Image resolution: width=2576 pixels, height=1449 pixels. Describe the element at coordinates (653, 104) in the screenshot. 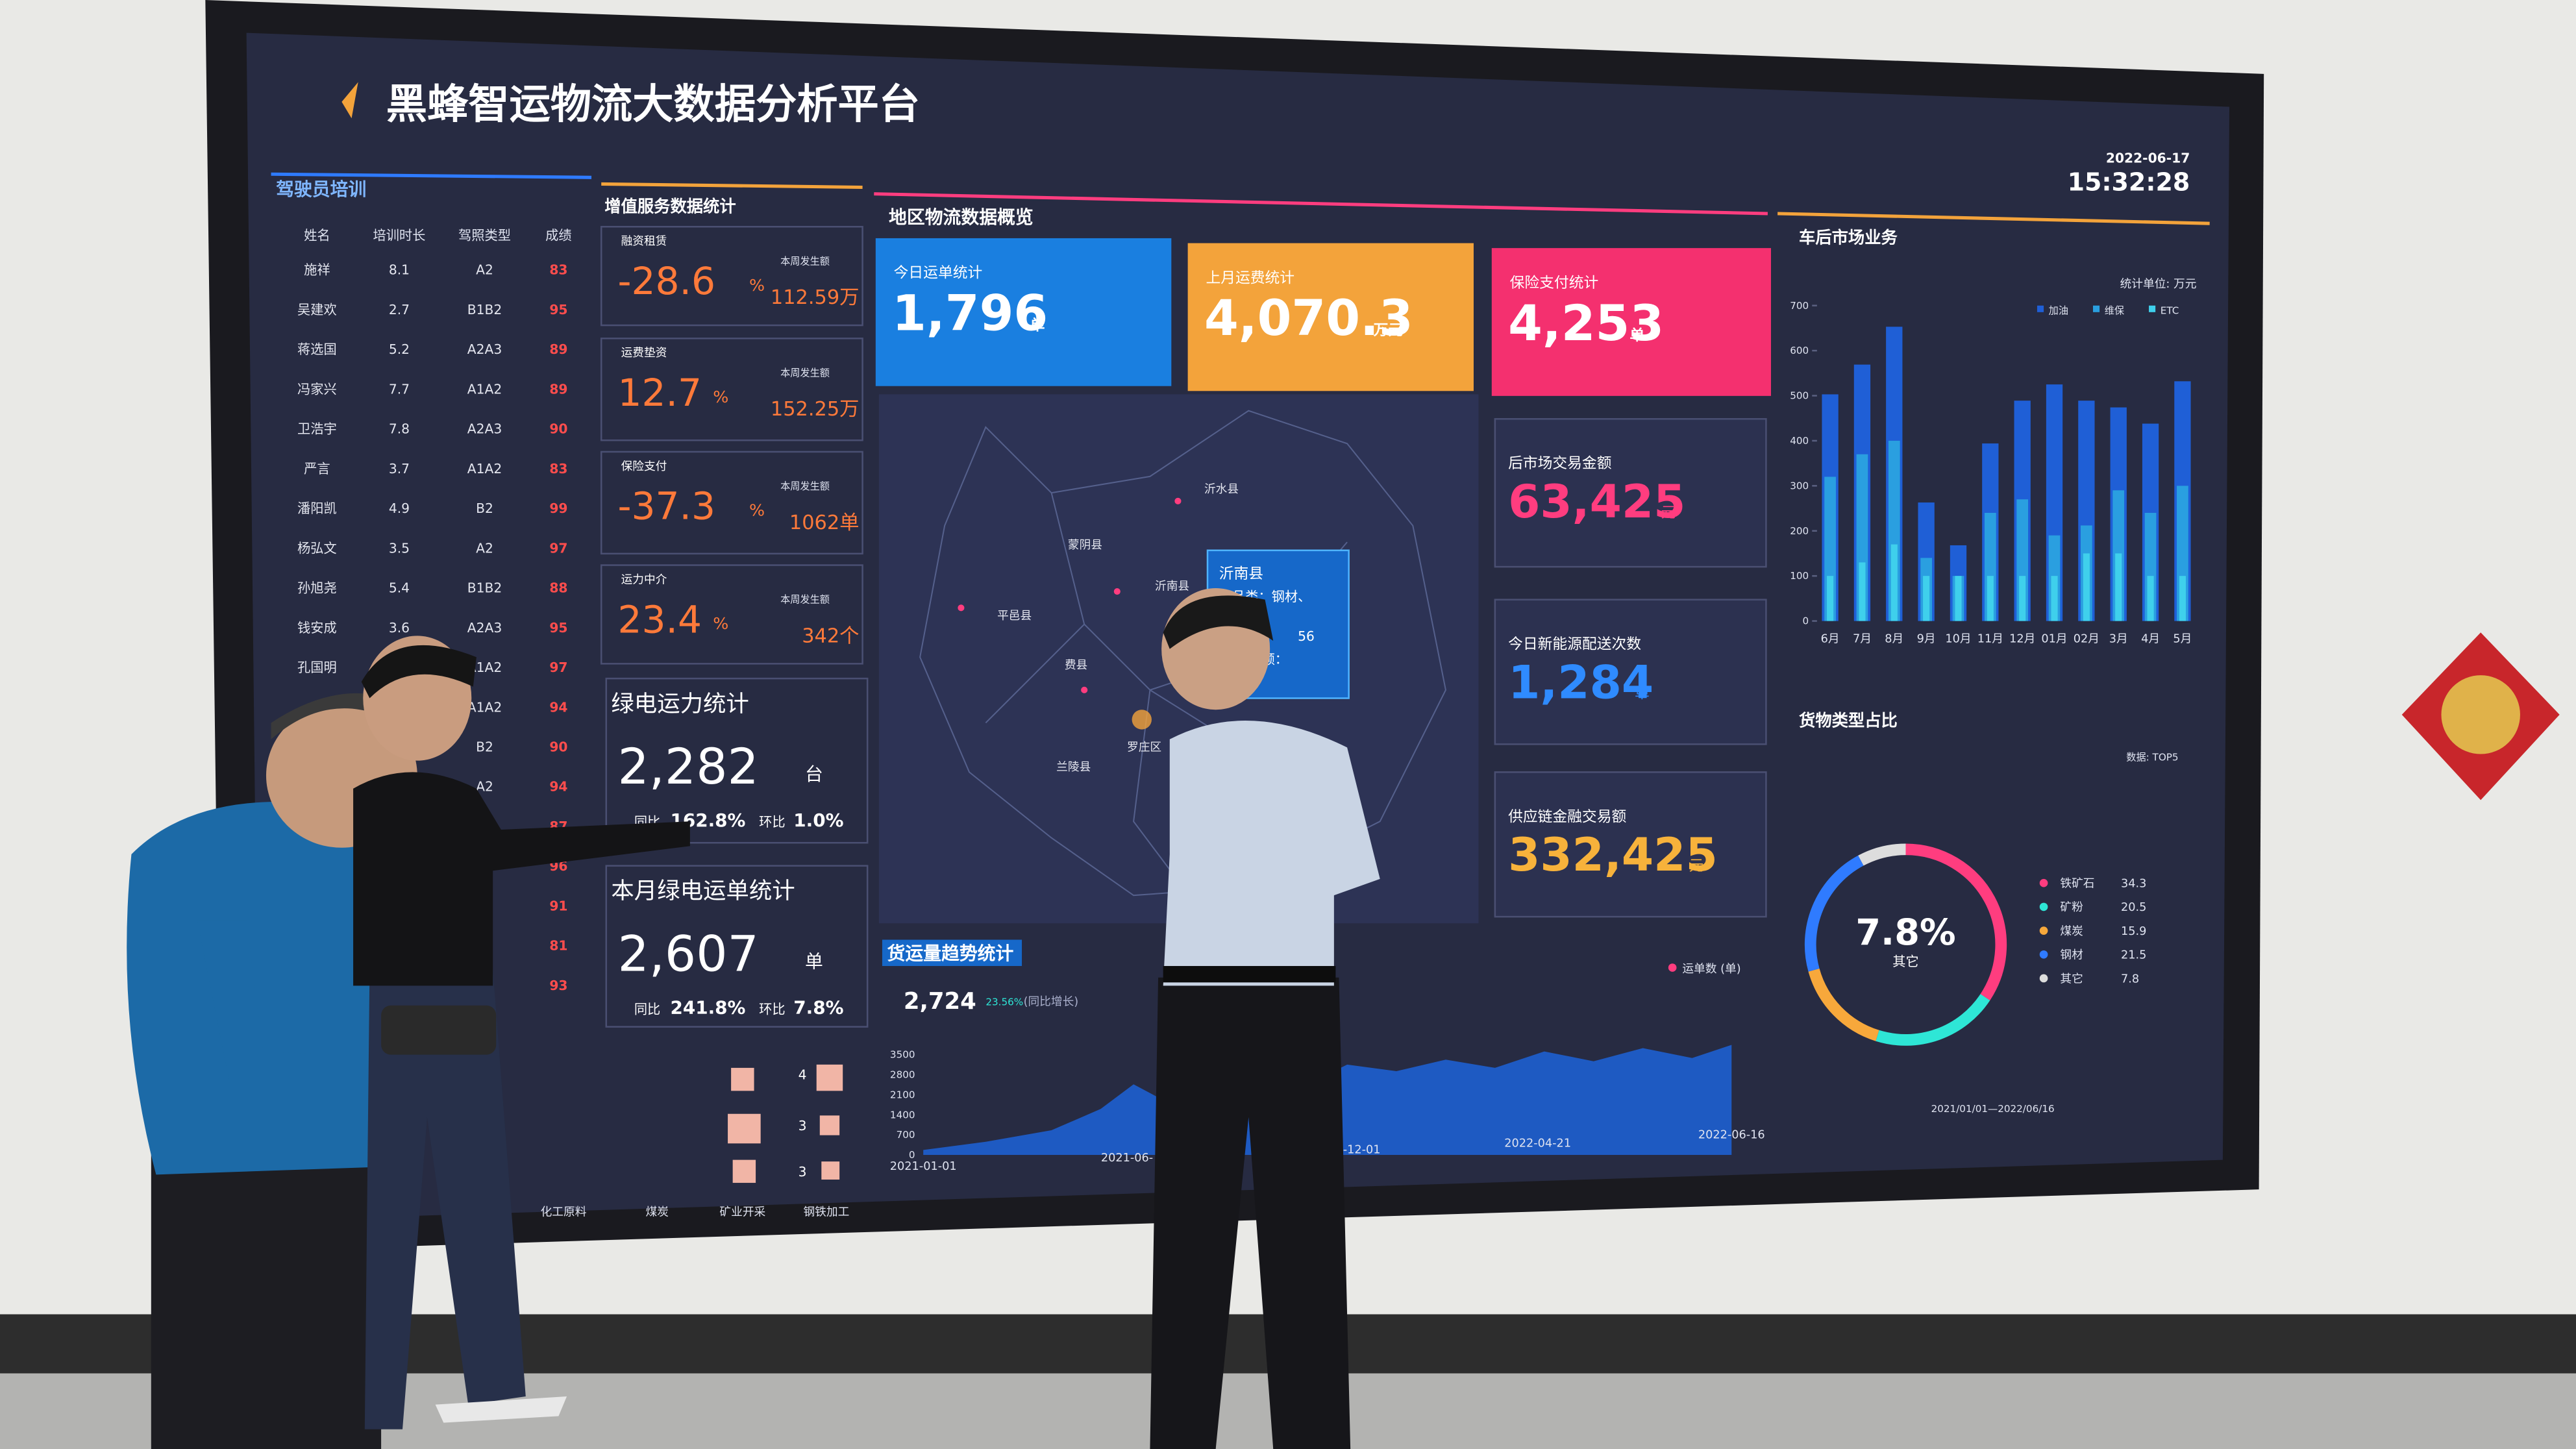

I see `title: 黑蜂智运物流大数据分析平台` at that location.